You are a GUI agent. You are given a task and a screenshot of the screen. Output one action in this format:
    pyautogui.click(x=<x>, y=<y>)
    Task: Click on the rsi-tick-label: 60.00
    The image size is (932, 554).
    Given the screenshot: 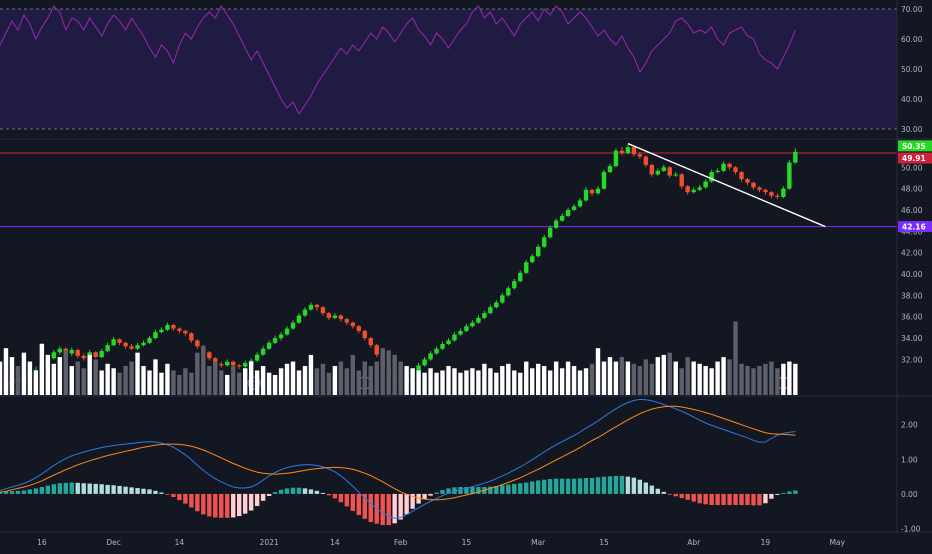 What is the action you would take?
    pyautogui.click(x=912, y=39)
    